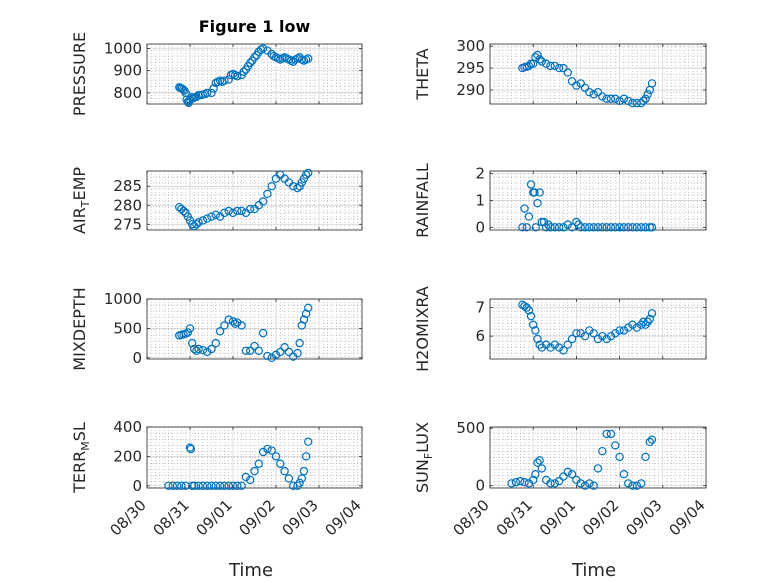 The height and width of the screenshot is (583, 778). What do you see at coordinates (593, 570) in the screenshot?
I see `x-axis-title-right: Time` at bounding box center [593, 570].